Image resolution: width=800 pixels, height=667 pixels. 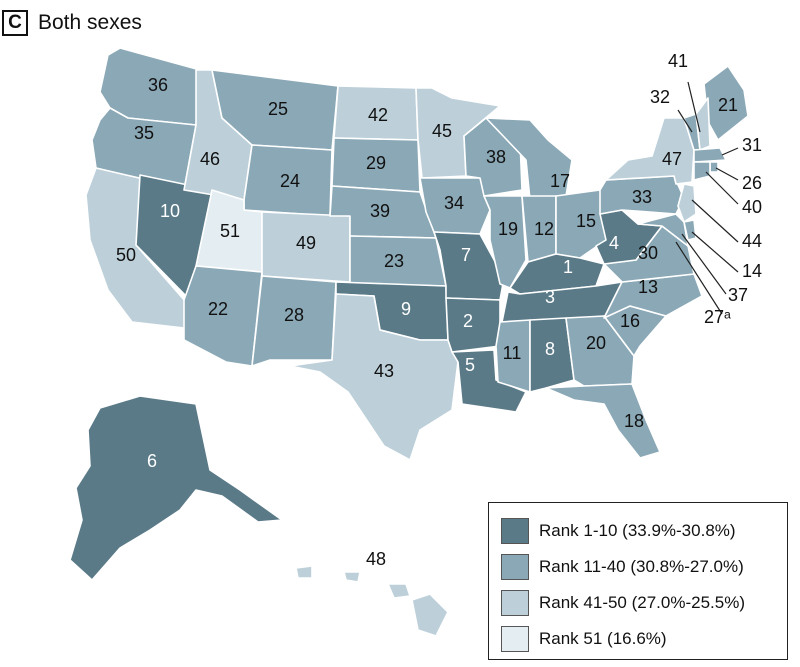 What do you see at coordinates (752, 145) in the screenshot?
I see `callout-label-ma: 31` at bounding box center [752, 145].